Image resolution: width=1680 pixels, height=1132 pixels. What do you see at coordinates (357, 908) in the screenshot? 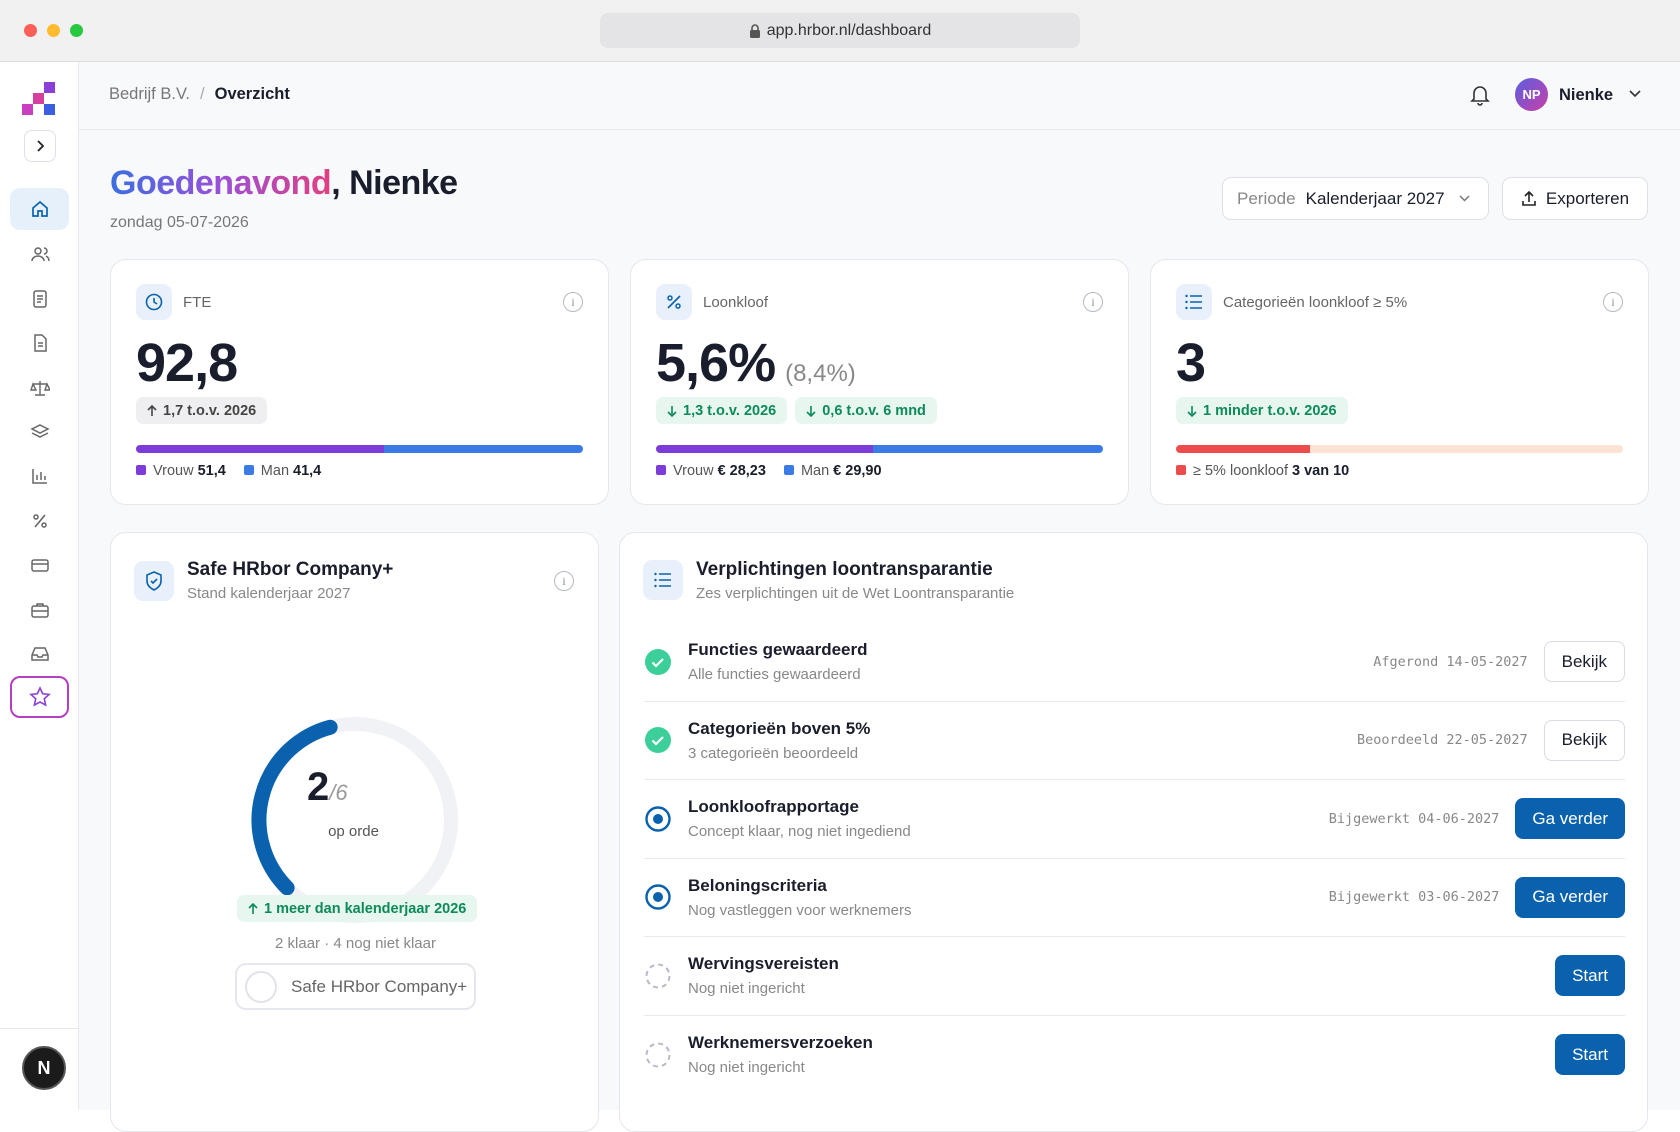
I see `compliance-badge: 1 meer dan kalenderjaar 2026` at bounding box center [357, 908].